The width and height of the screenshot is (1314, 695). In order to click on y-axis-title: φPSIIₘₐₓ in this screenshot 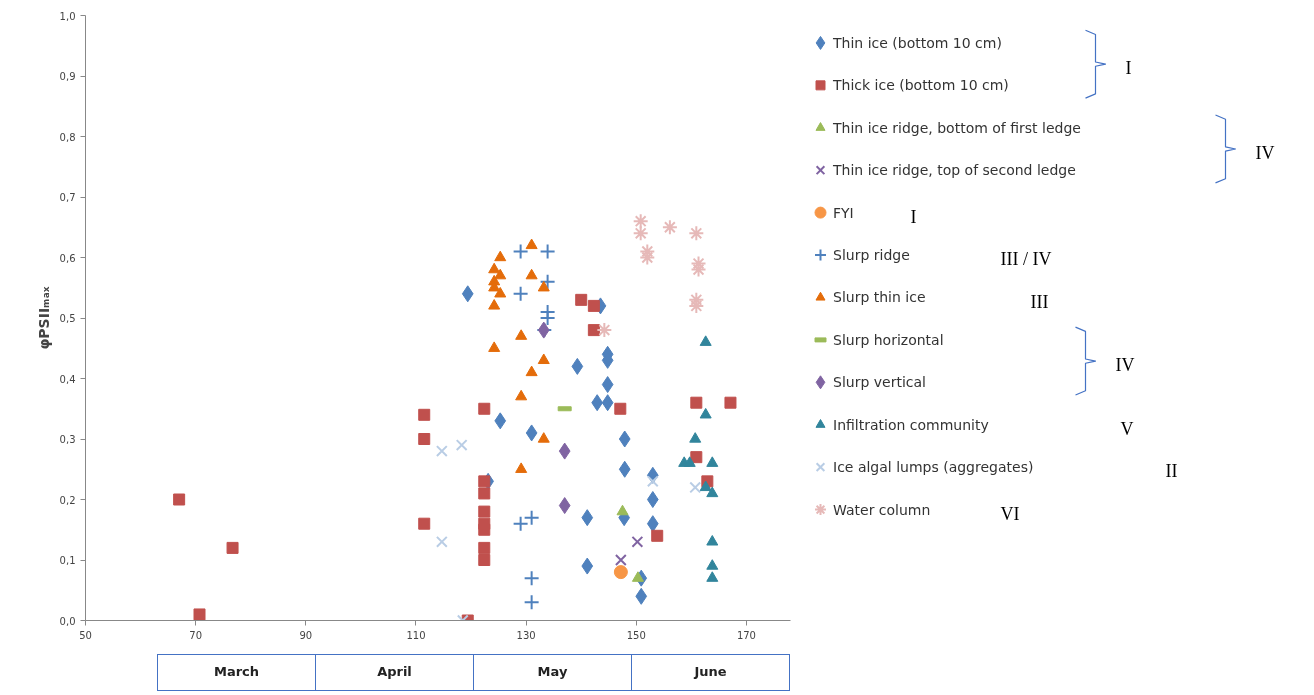, I will do `click(43, 318)`.